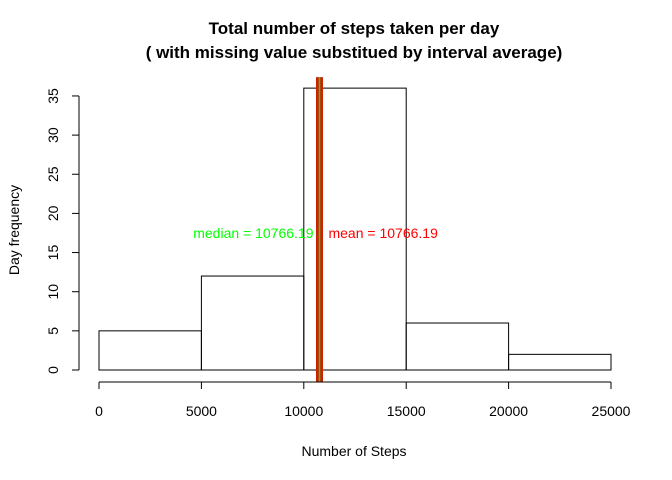  Describe the element at coordinates (383, 233) in the screenshot. I see `mean-annotation: mean = 10766.19` at that location.